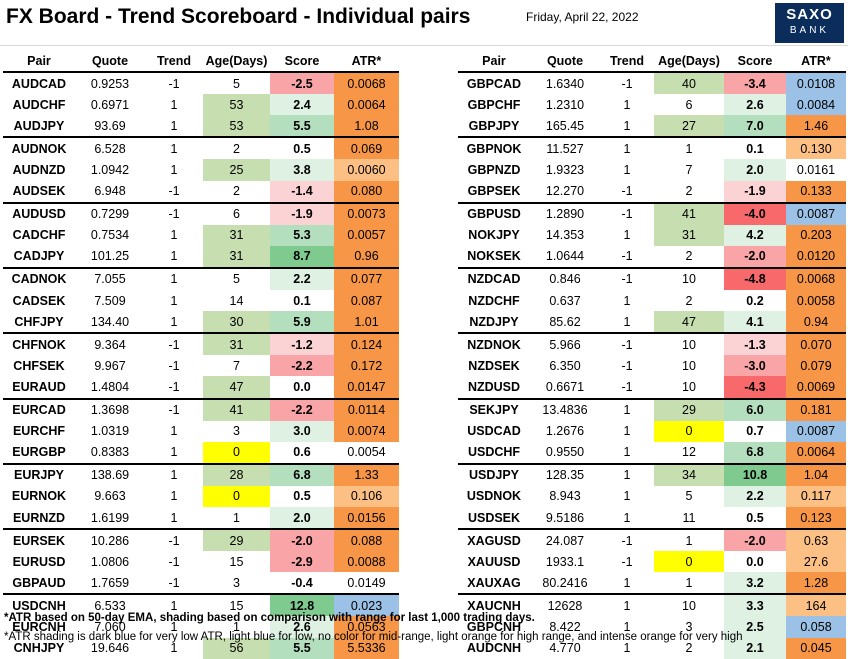 The image size is (848, 659). I want to click on table-row: EURCAD 1.3698 -1 41 -2.2 0.0114, so click(201, 409).